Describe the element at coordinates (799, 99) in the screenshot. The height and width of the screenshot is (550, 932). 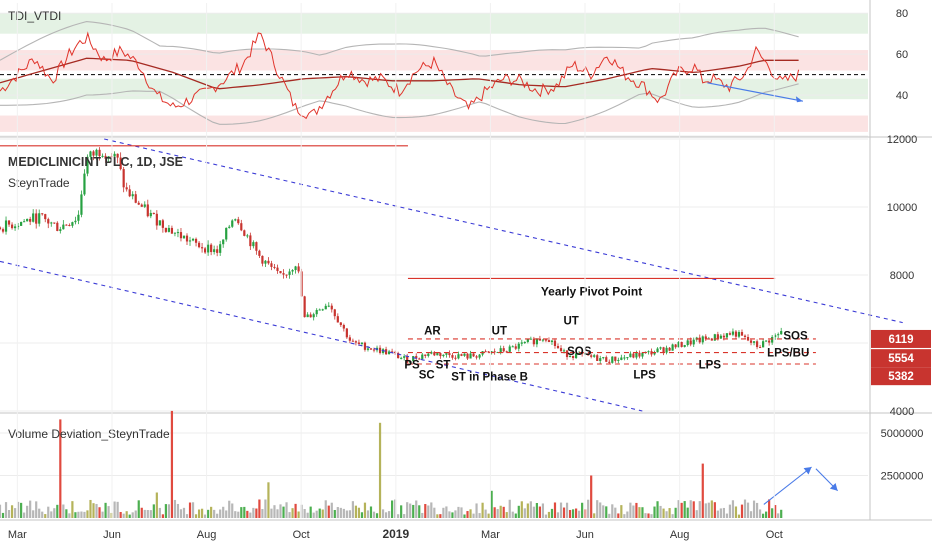
I see `tdi-arrow-head` at that location.